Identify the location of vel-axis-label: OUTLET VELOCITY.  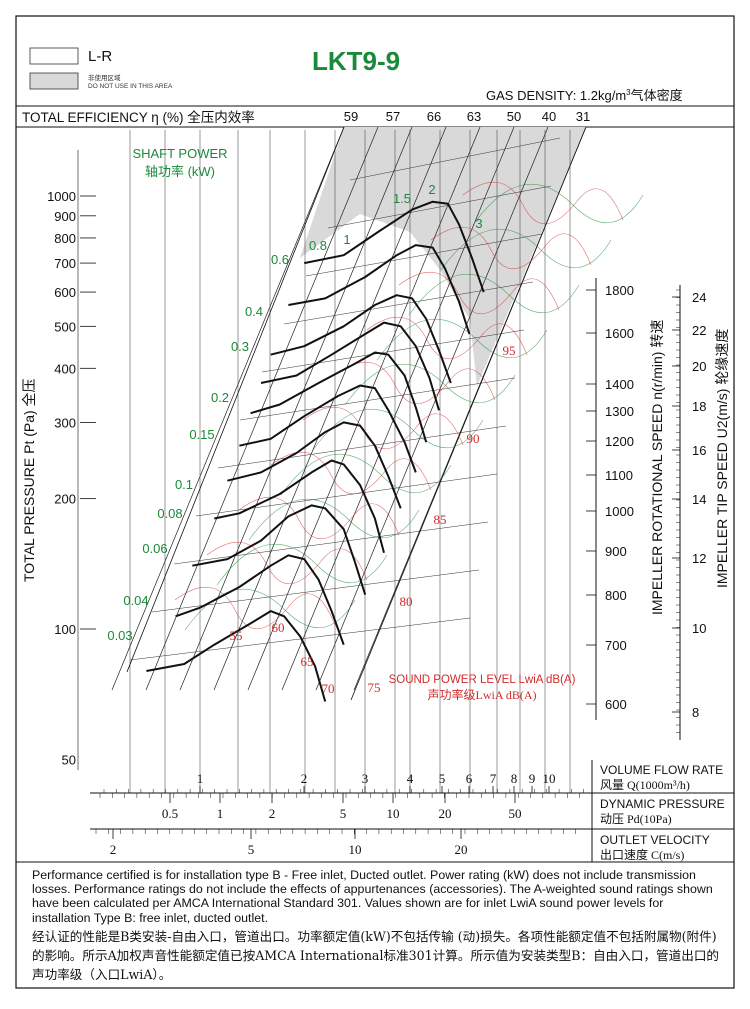
(655, 840).